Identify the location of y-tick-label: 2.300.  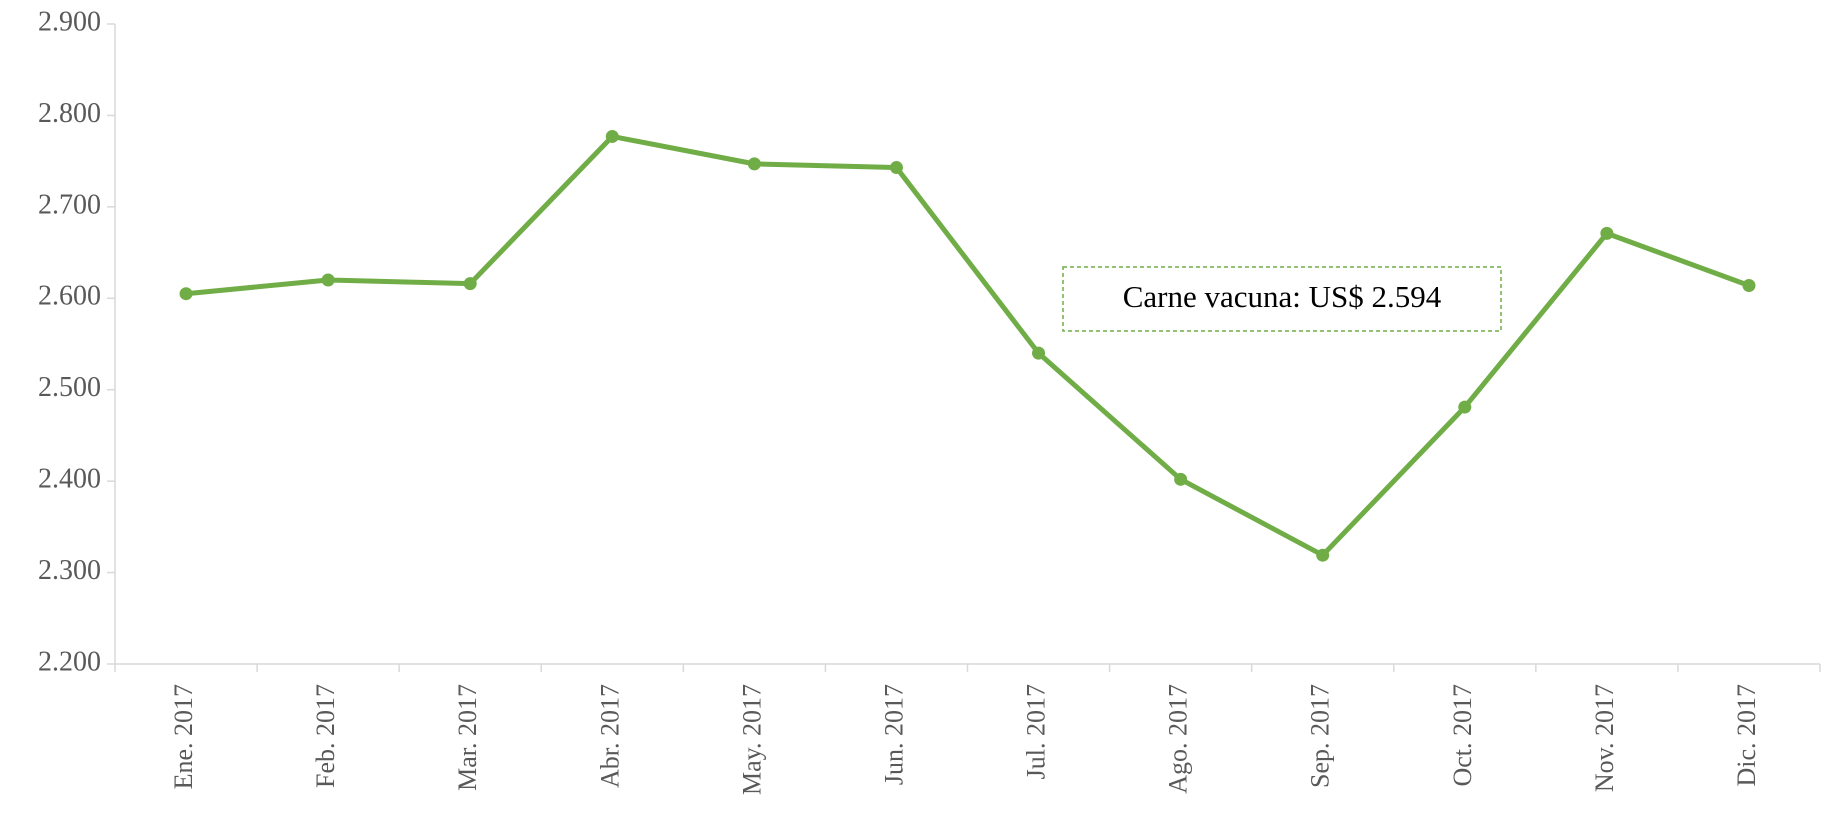
(69, 570).